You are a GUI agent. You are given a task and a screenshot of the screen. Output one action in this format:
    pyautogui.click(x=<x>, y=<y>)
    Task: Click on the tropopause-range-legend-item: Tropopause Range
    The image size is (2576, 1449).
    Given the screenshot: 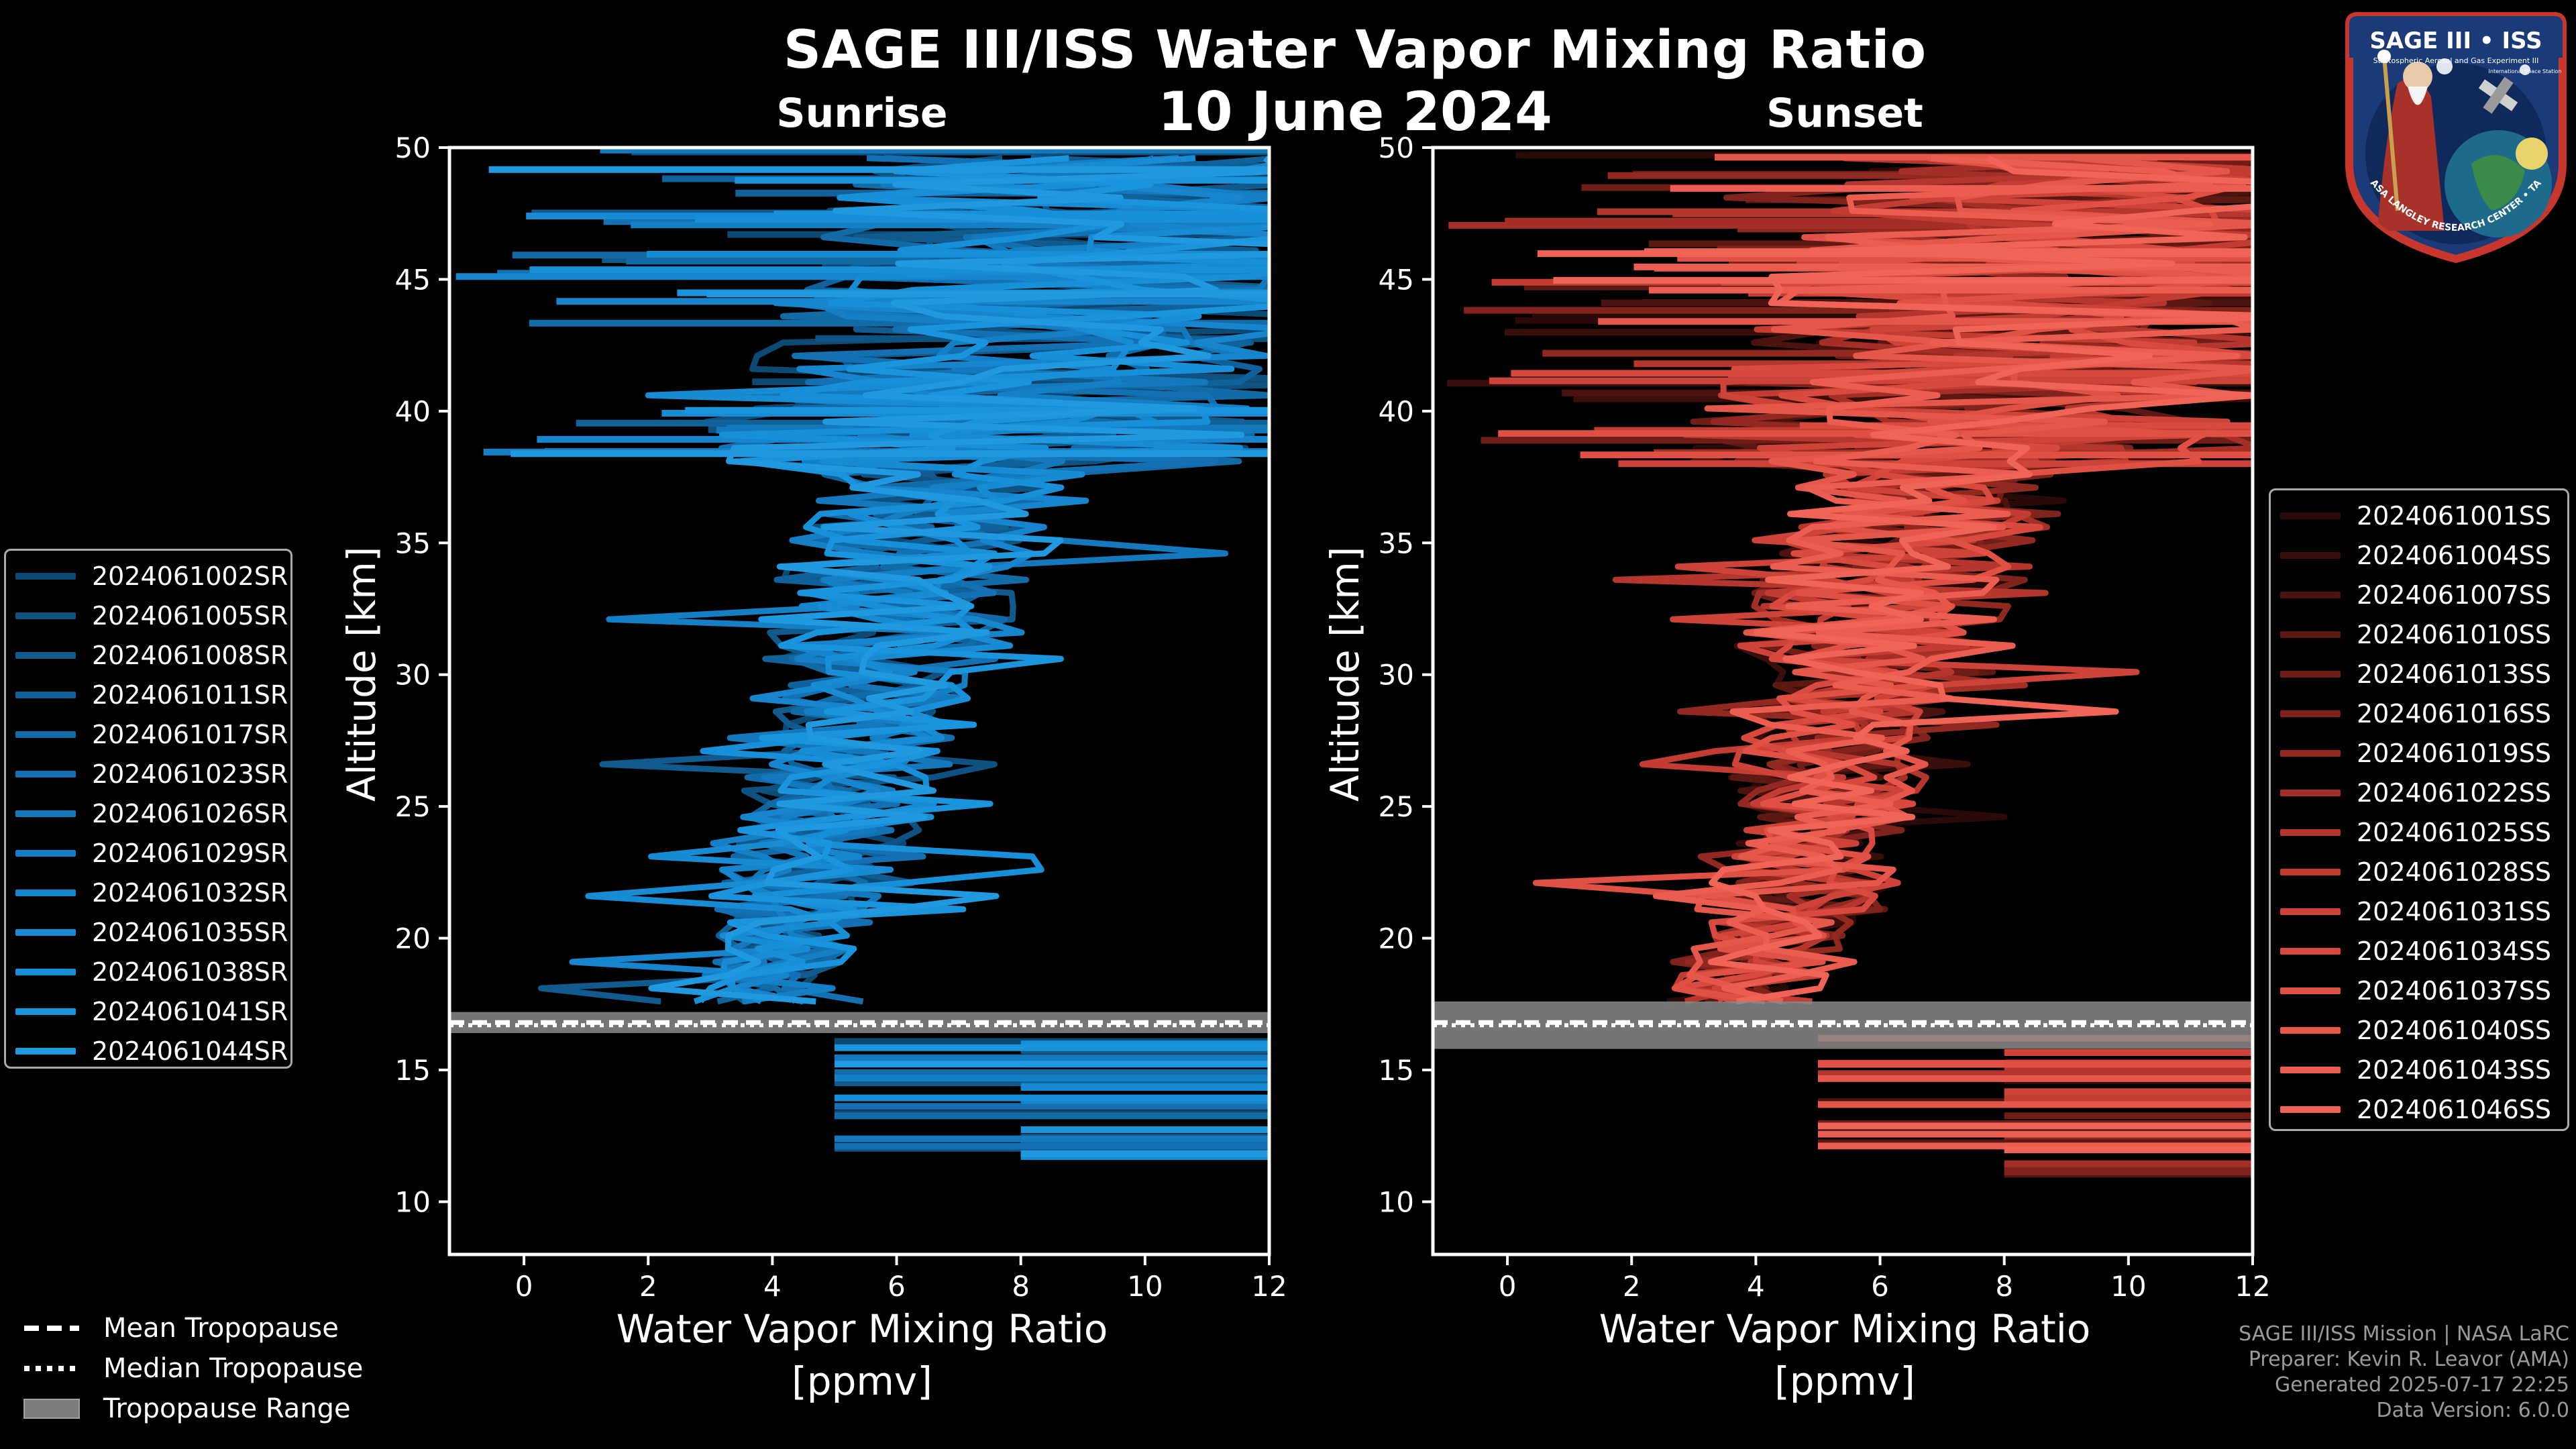 What is the action you would take?
    pyautogui.click(x=209, y=1409)
    